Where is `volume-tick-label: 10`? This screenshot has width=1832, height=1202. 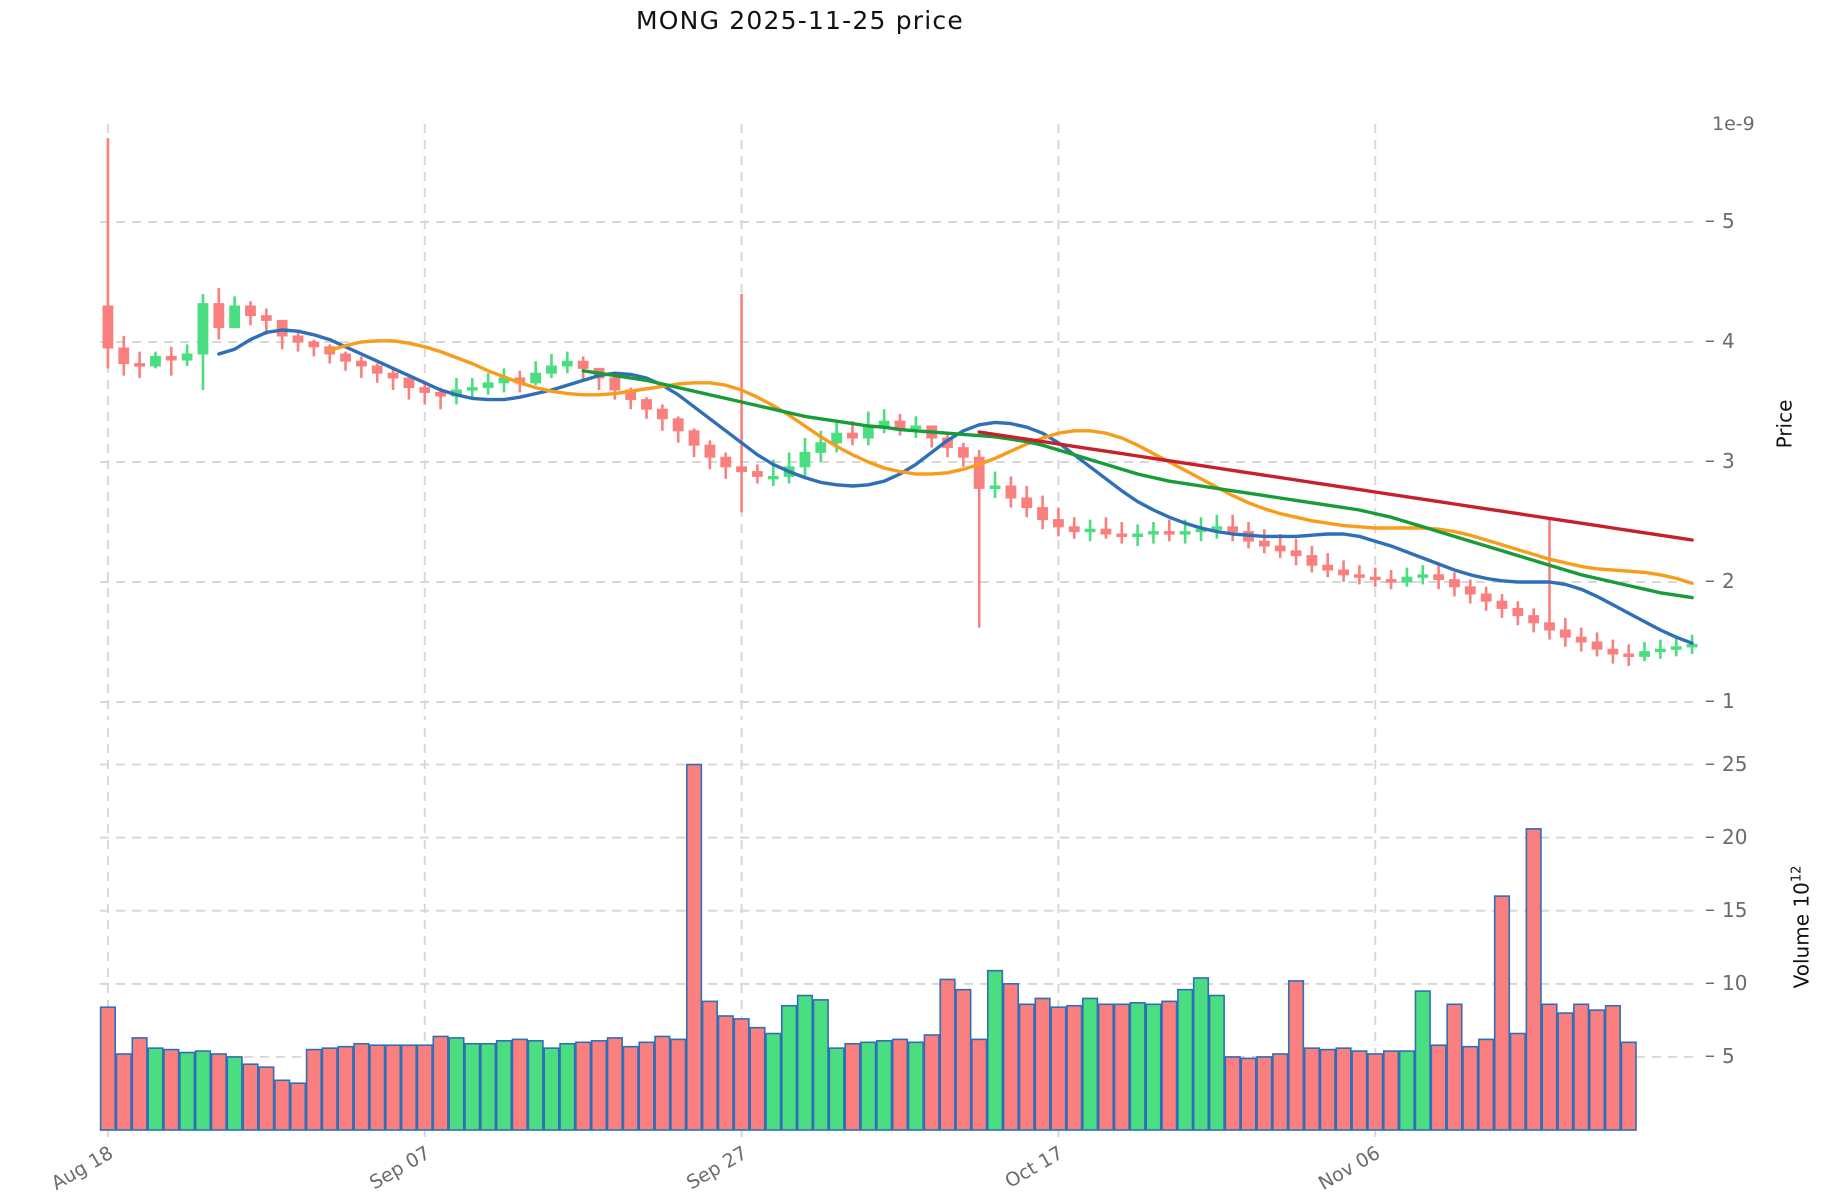
volume-tick-label: 10 is located at coordinates (1735, 982).